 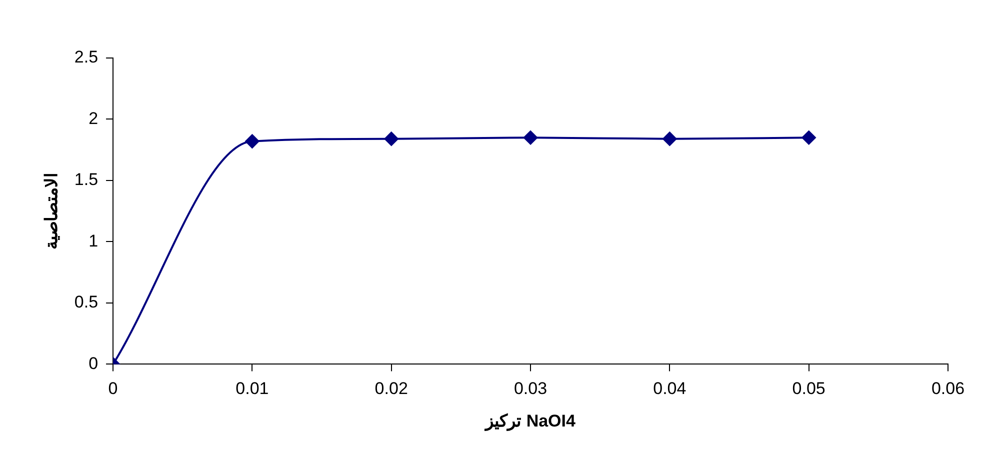 What do you see at coordinates (86, 57) in the screenshot?
I see `y-tick-label: 2.5` at bounding box center [86, 57].